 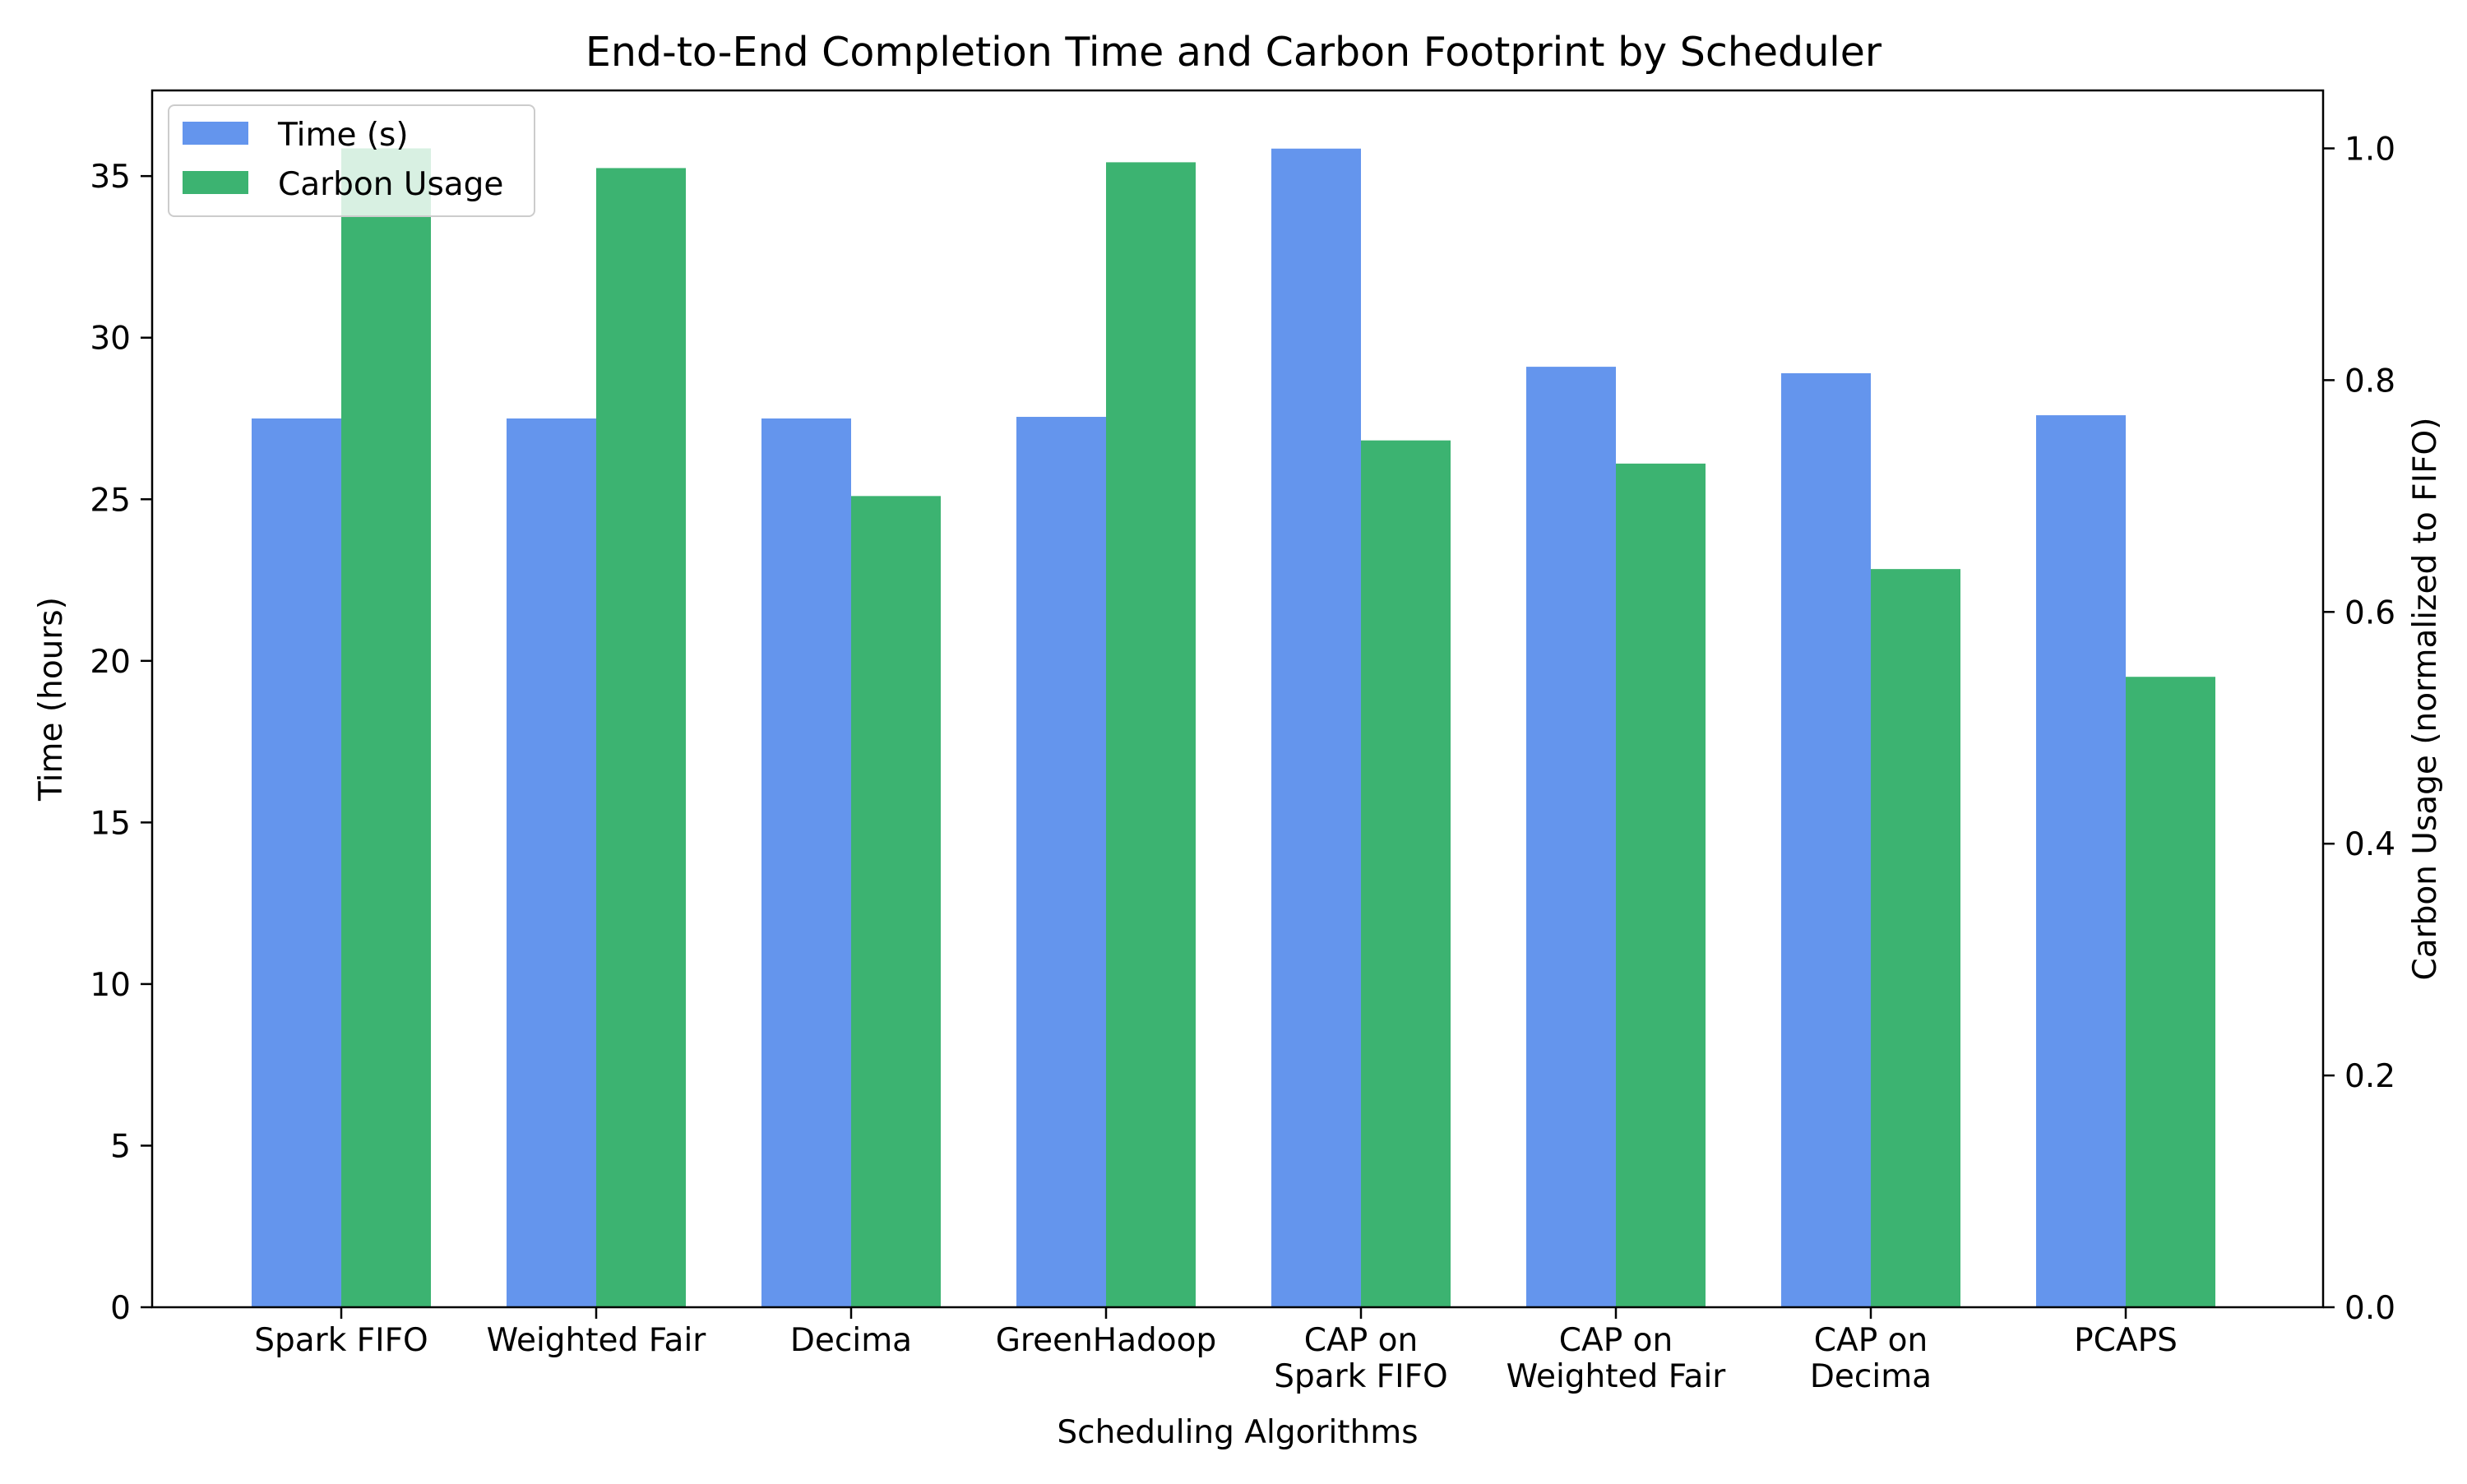 What do you see at coordinates (215, 133) in the screenshot?
I see `legend-swatch-time` at bounding box center [215, 133].